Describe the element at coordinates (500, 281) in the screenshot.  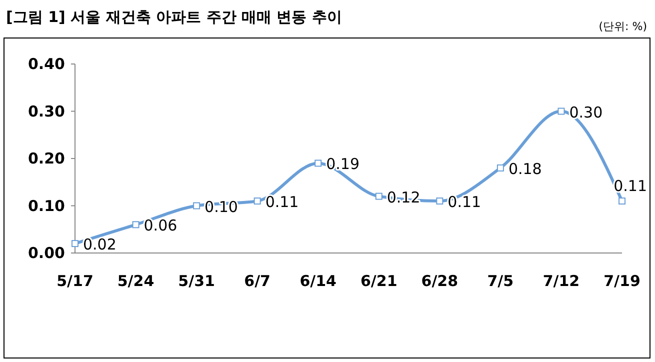
I see `x-tick-label: 7/5` at that location.